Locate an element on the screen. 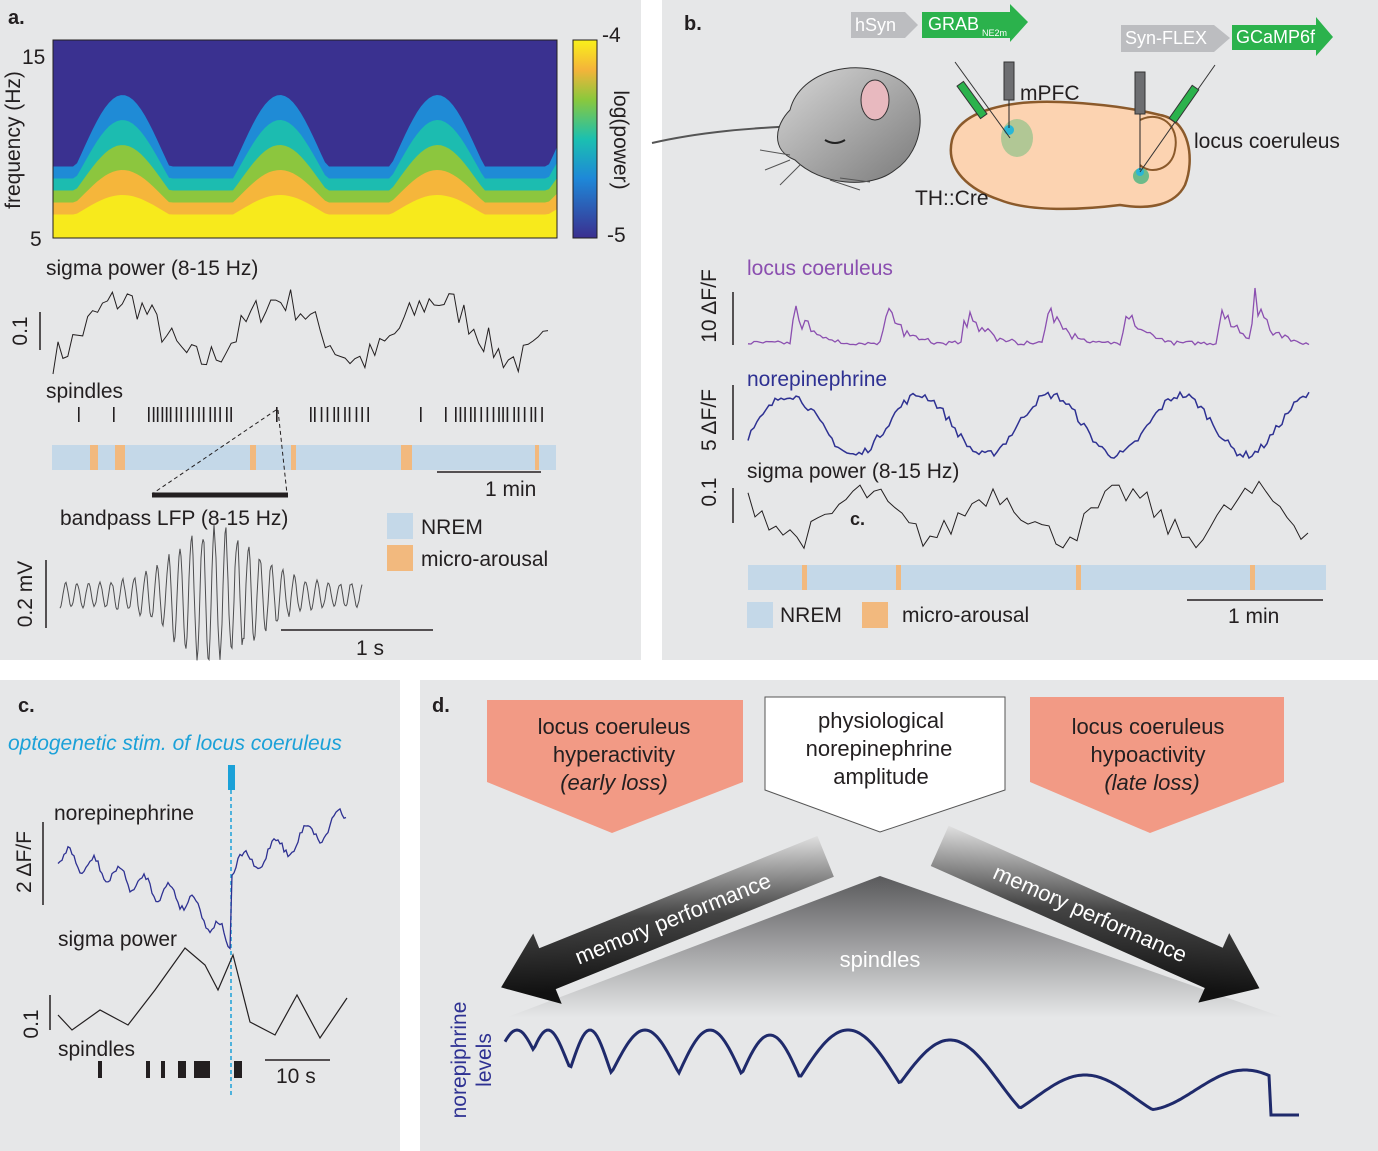  panel-b-letter: b. is located at coordinates (693, 24).